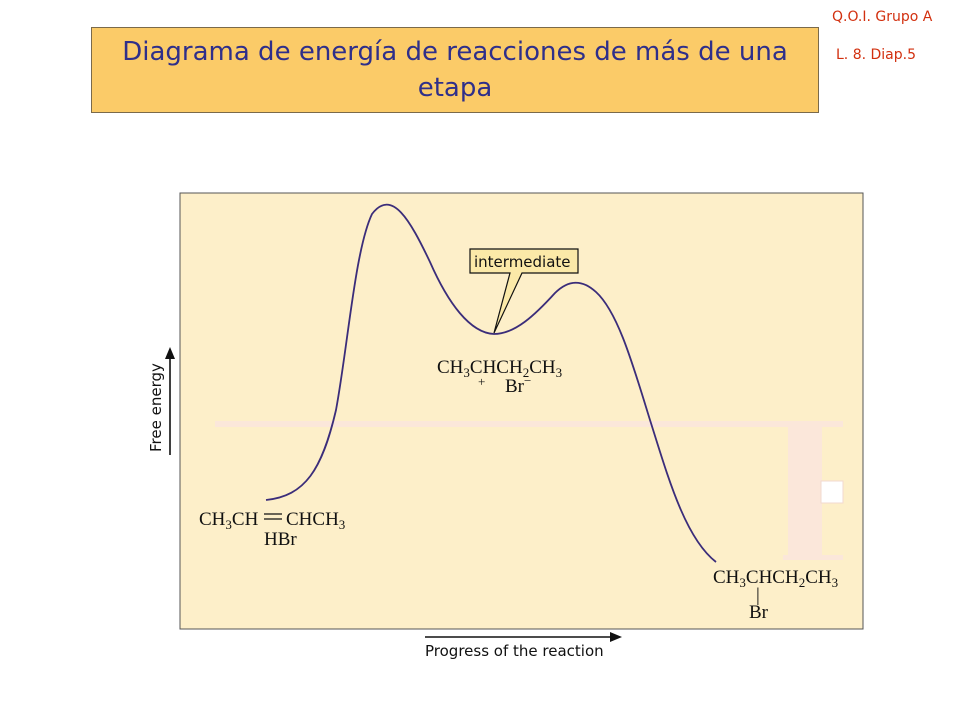 The width and height of the screenshot is (960, 720). I want to click on intermediate-callout, so click(524, 291).